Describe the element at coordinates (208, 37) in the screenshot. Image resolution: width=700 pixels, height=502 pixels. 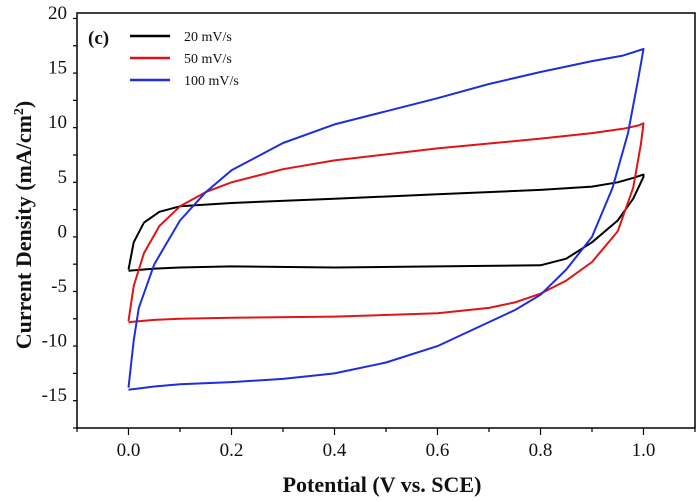
I see `legend-label-0: 20 mV/s` at that location.